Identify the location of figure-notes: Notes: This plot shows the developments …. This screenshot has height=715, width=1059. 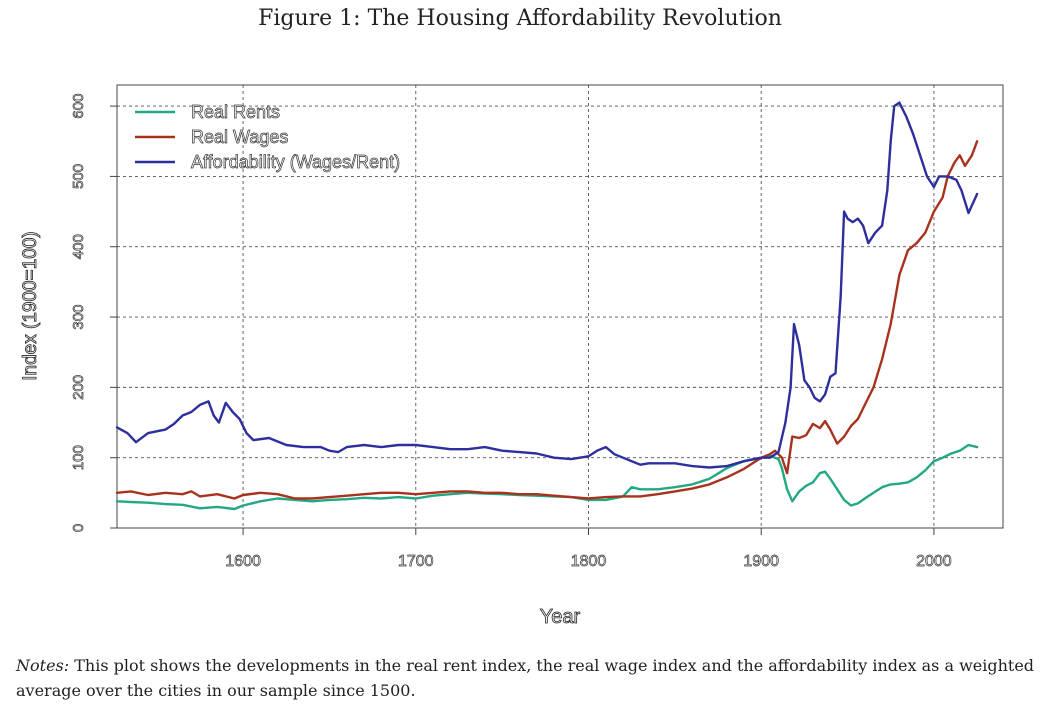
(531, 678).